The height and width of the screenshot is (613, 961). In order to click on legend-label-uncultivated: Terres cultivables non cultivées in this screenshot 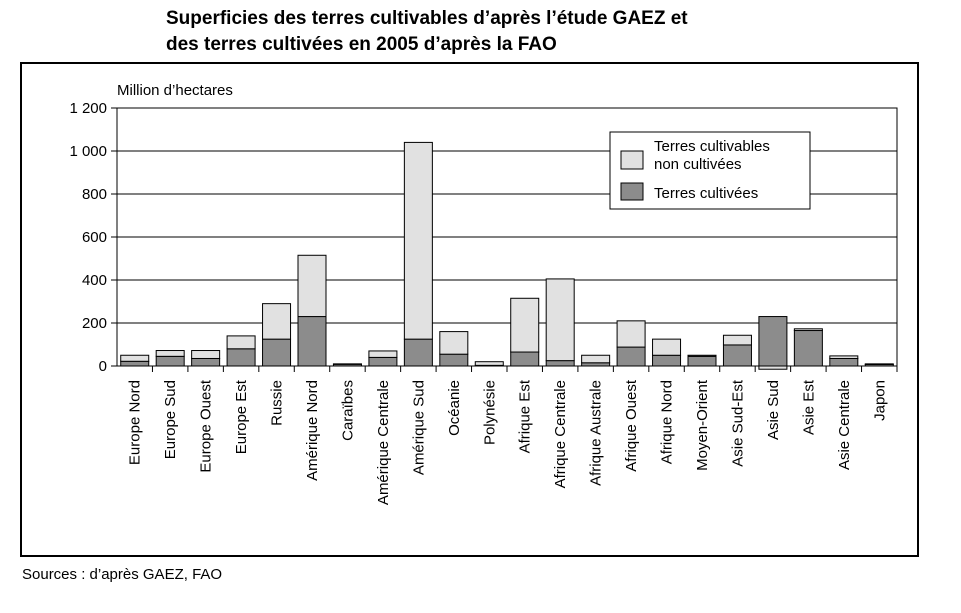, I will do `click(712, 155)`.